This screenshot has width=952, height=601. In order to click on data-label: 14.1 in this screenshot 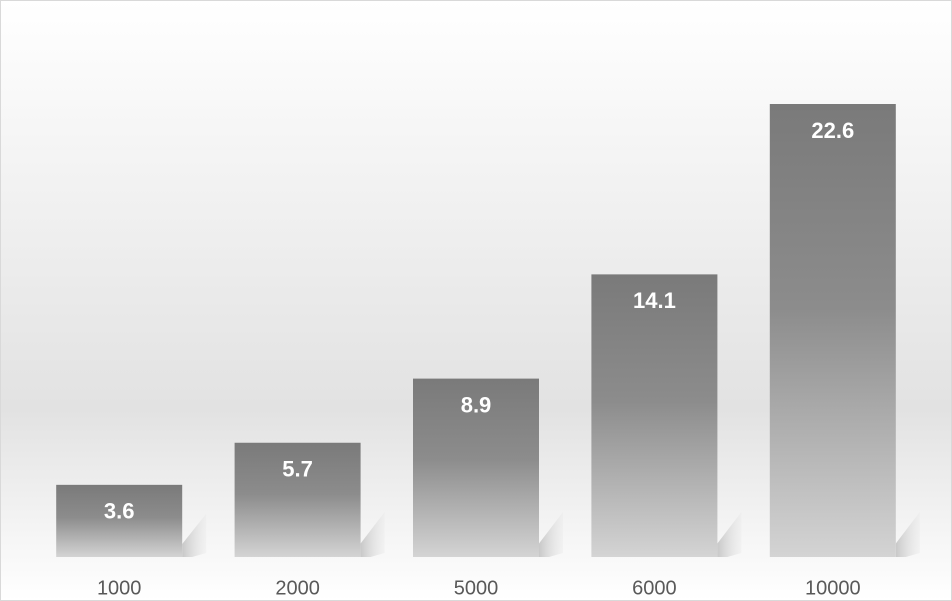, I will do `click(654, 300)`.